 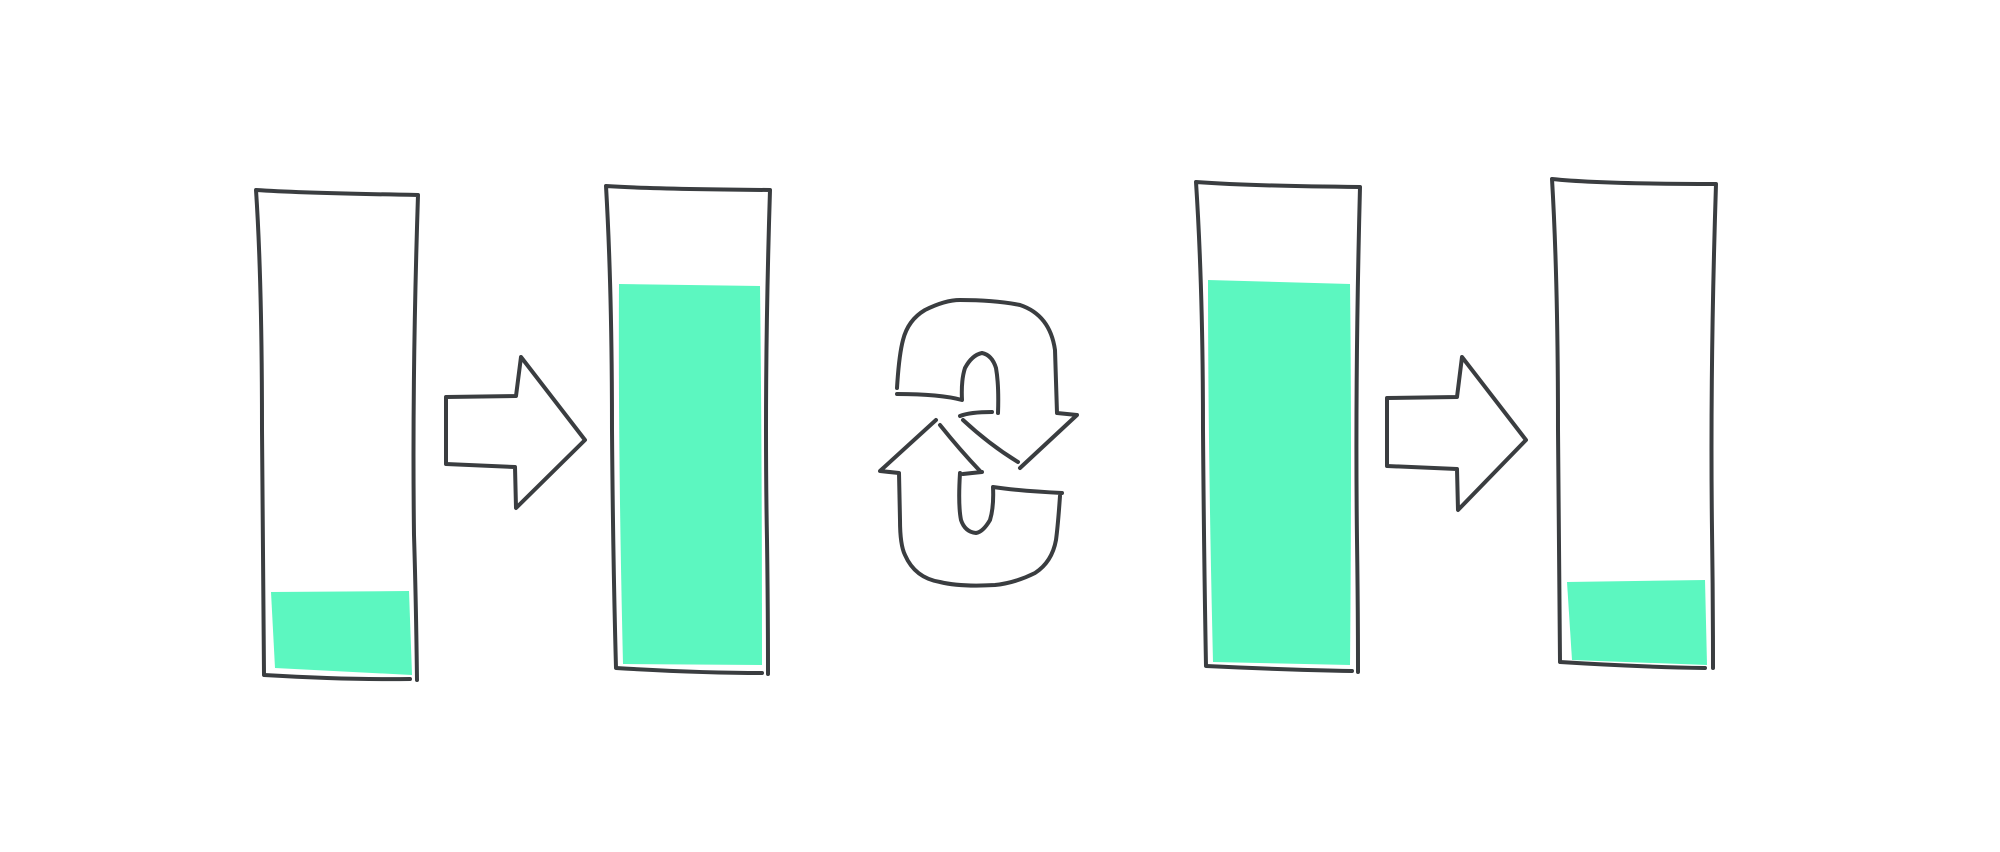 I want to click on container-1-liquid, so click(x=341, y=633).